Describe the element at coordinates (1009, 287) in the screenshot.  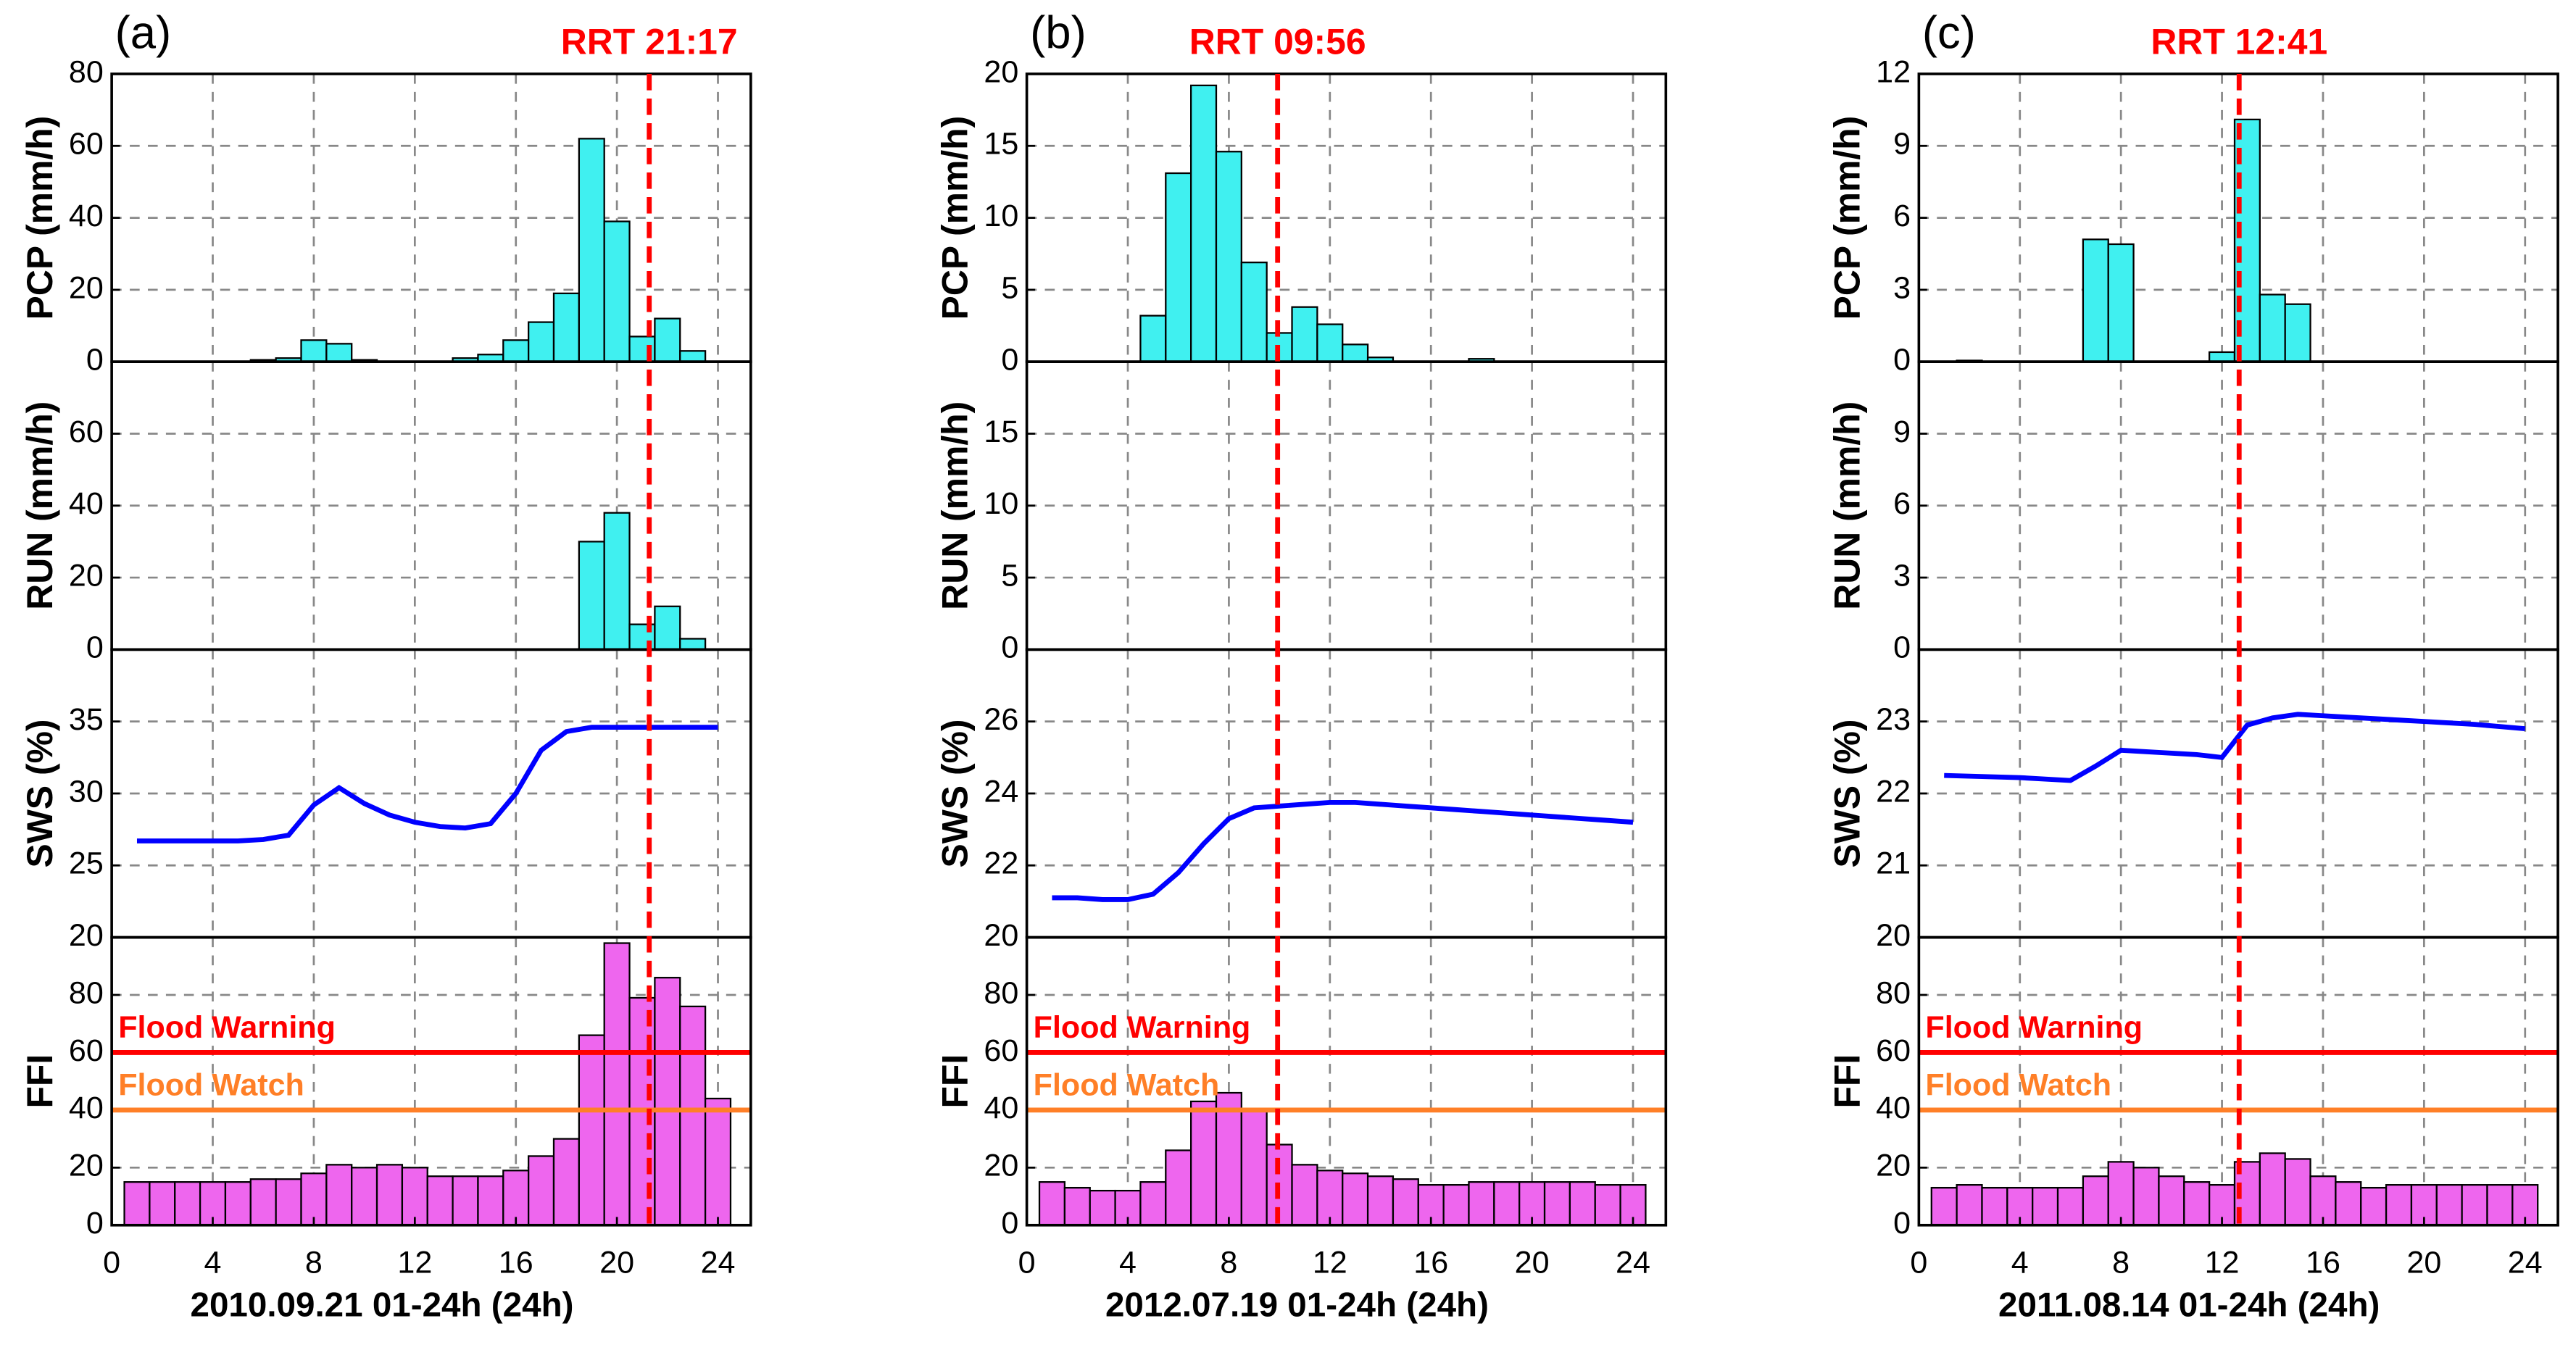
I see `y-tick-label: 5` at that location.